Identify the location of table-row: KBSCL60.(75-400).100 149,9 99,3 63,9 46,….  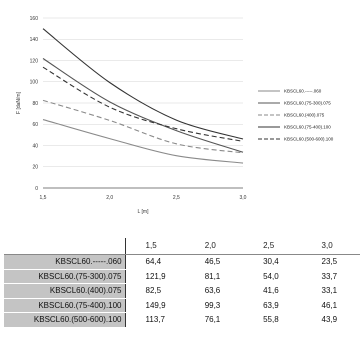
(182, 305).